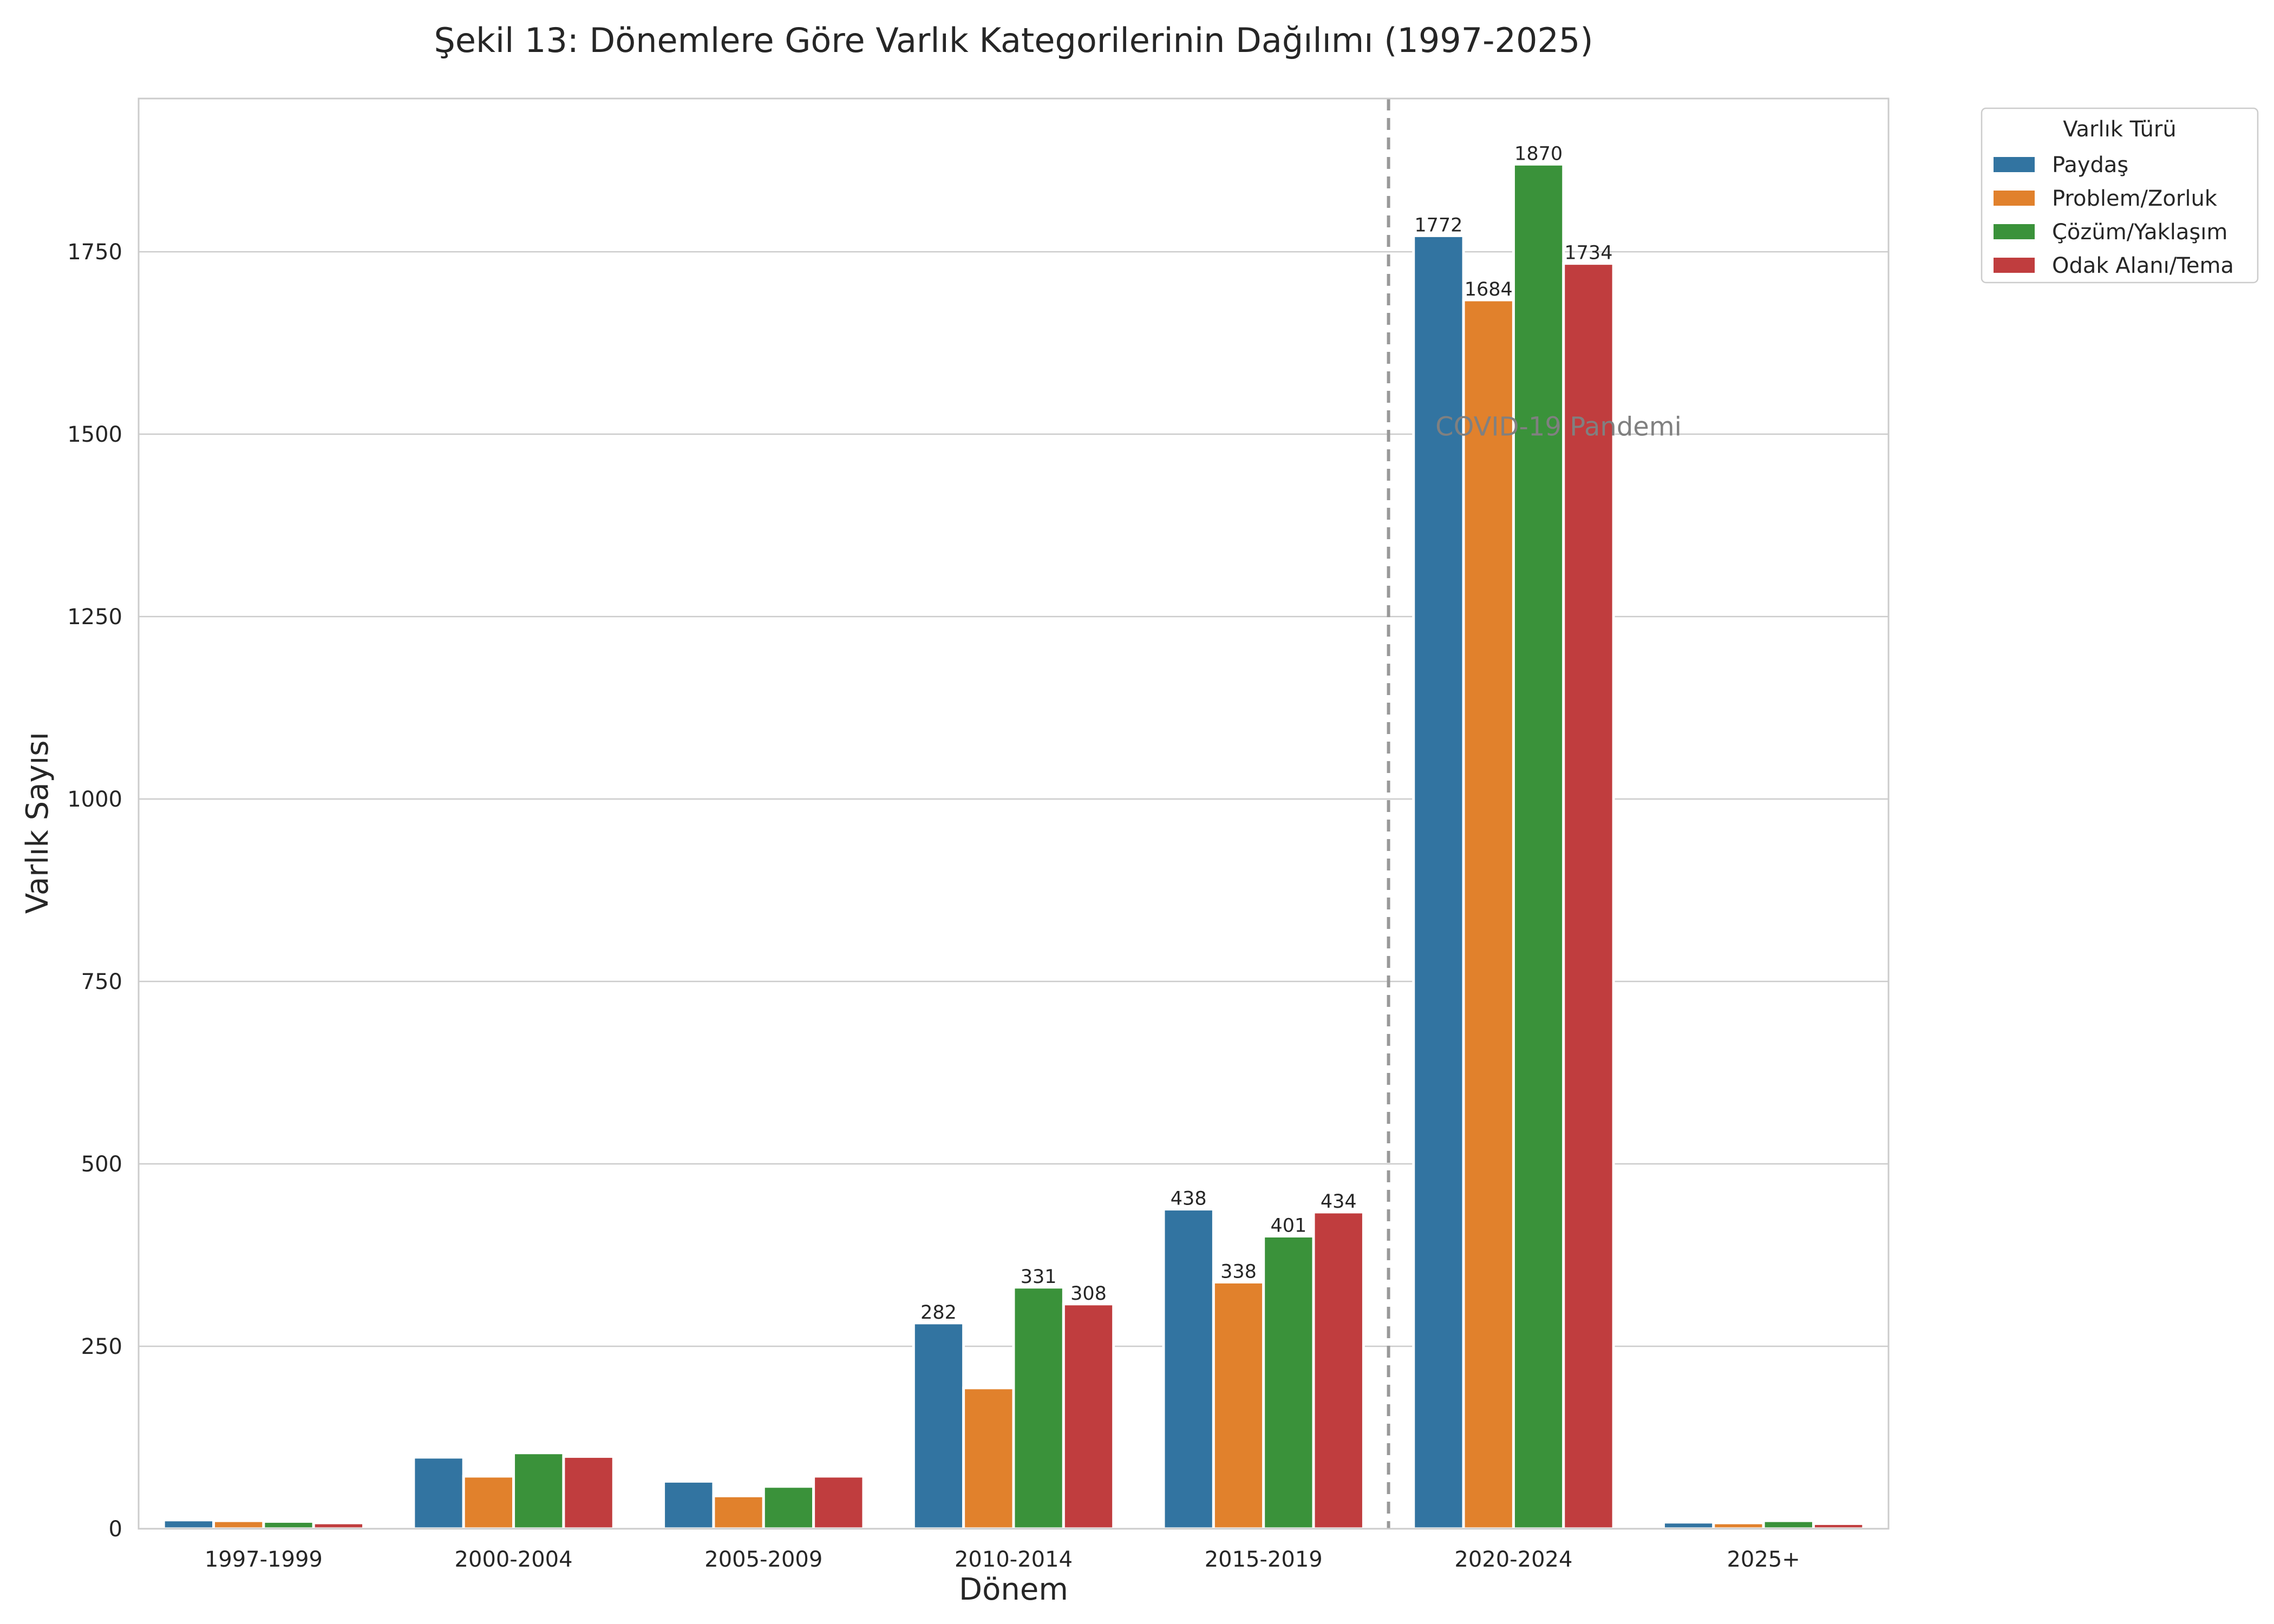 The image size is (2274, 1624). I want to click on bar-value-label: 331, so click(1039, 1277).